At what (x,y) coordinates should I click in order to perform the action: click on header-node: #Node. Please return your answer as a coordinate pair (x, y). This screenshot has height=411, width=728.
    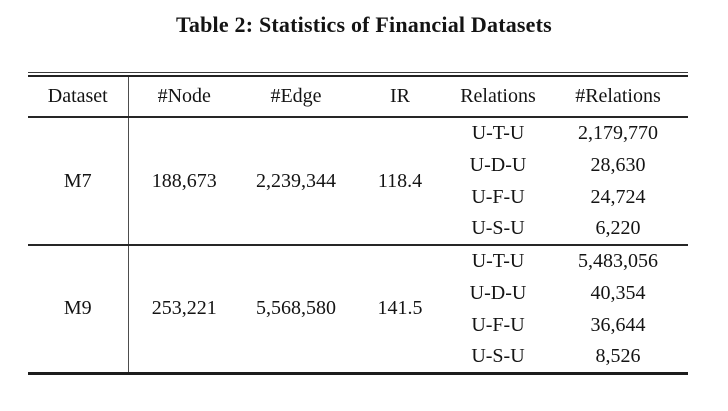
    Looking at the image, I should click on (184, 96).